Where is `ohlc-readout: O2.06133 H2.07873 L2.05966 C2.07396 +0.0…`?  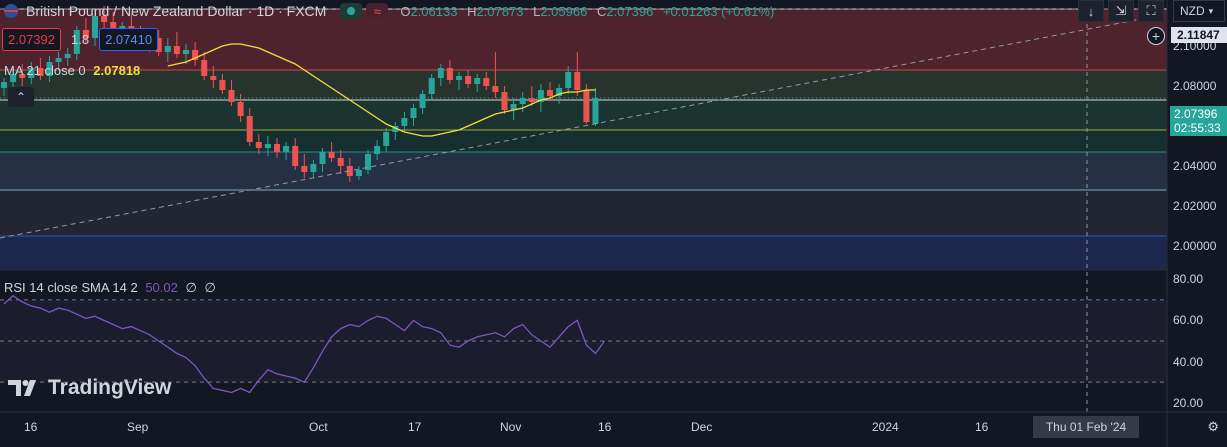 ohlc-readout: O2.06133 H2.07873 L2.05966 C2.07396 +0.0… is located at coordinates (587, 11).